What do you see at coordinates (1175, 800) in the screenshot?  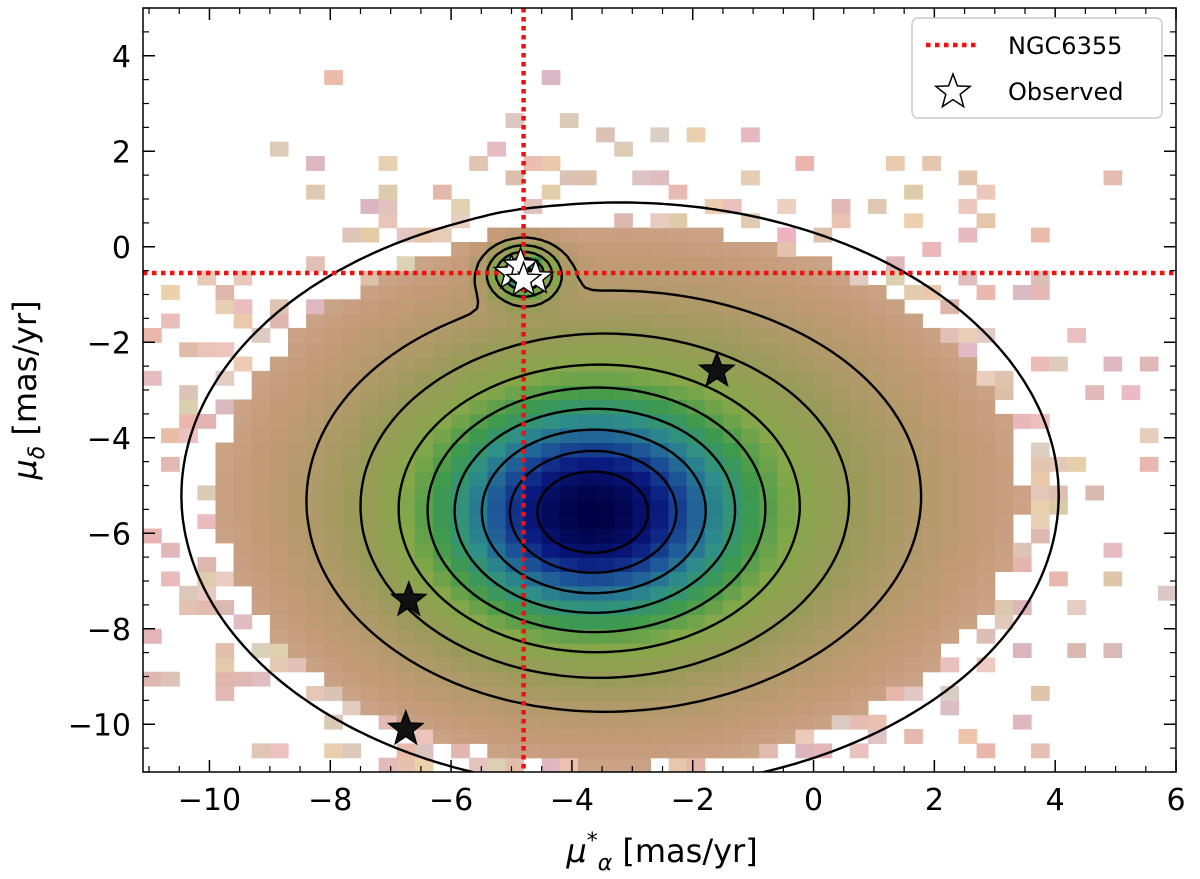 I see `x-tick-label: 6` at bounding box center [1175, 800].